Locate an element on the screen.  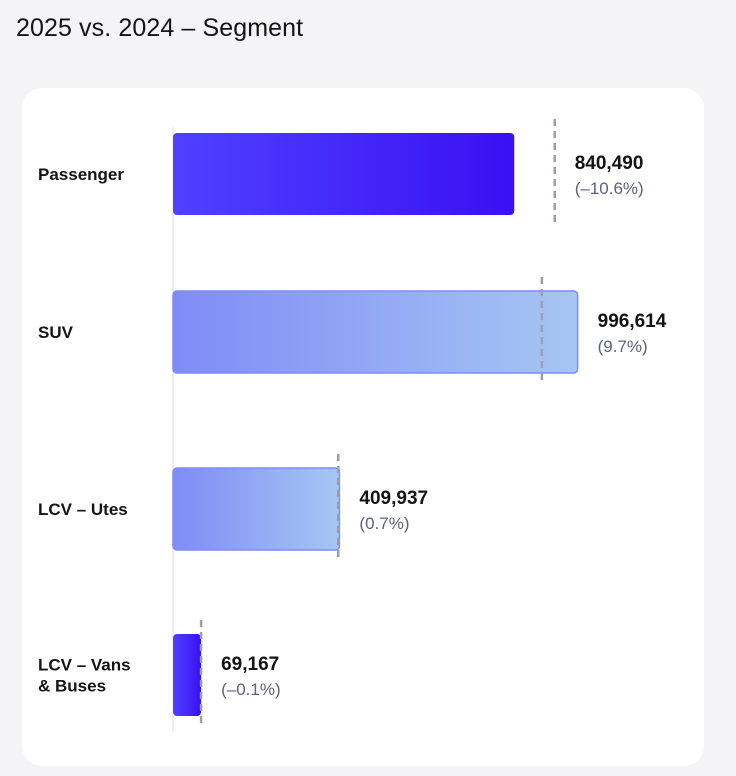
category-label-1: Passenger is located at coordinates (81, 174).